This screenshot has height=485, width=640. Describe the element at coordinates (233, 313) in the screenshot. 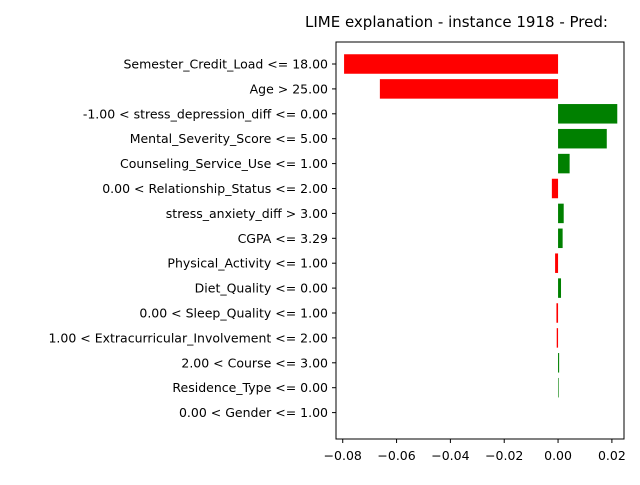

I see `y-tick-label: 0.00 < Sleep_Quality <= 1.00` at that location.